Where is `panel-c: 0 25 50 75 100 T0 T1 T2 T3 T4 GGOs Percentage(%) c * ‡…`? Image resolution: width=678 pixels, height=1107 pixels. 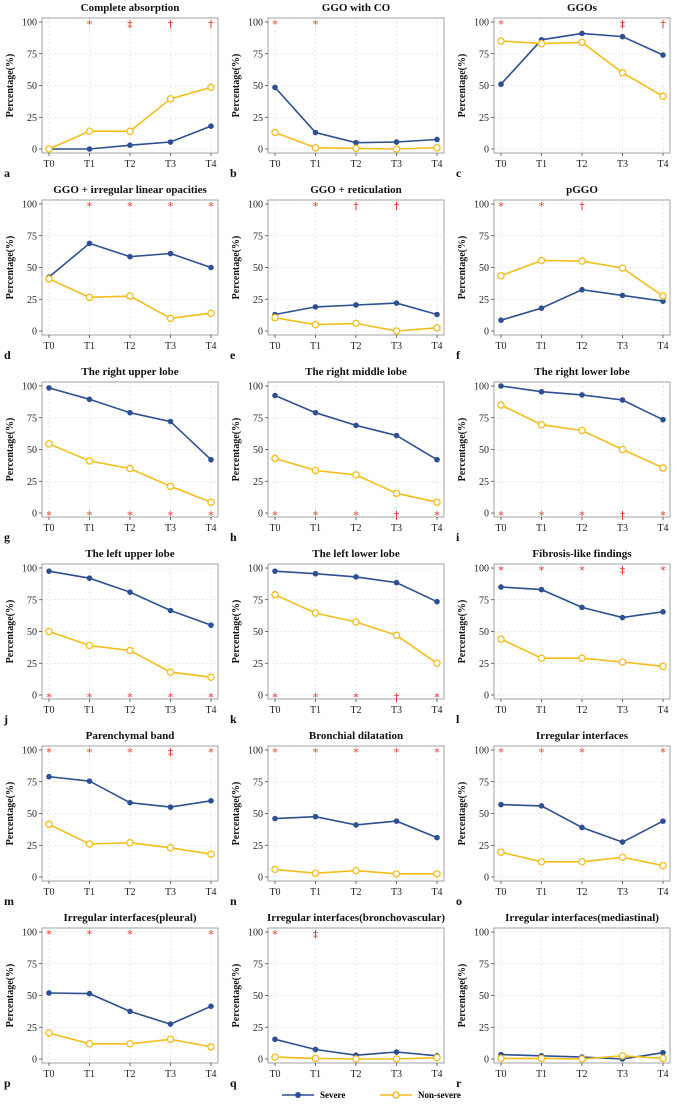
panel-c: 0 25 50 75 100 T0 T1 T2 T3 T4 GGOs Percentage(%) c * ‡… is located at coordinates (565, 91).